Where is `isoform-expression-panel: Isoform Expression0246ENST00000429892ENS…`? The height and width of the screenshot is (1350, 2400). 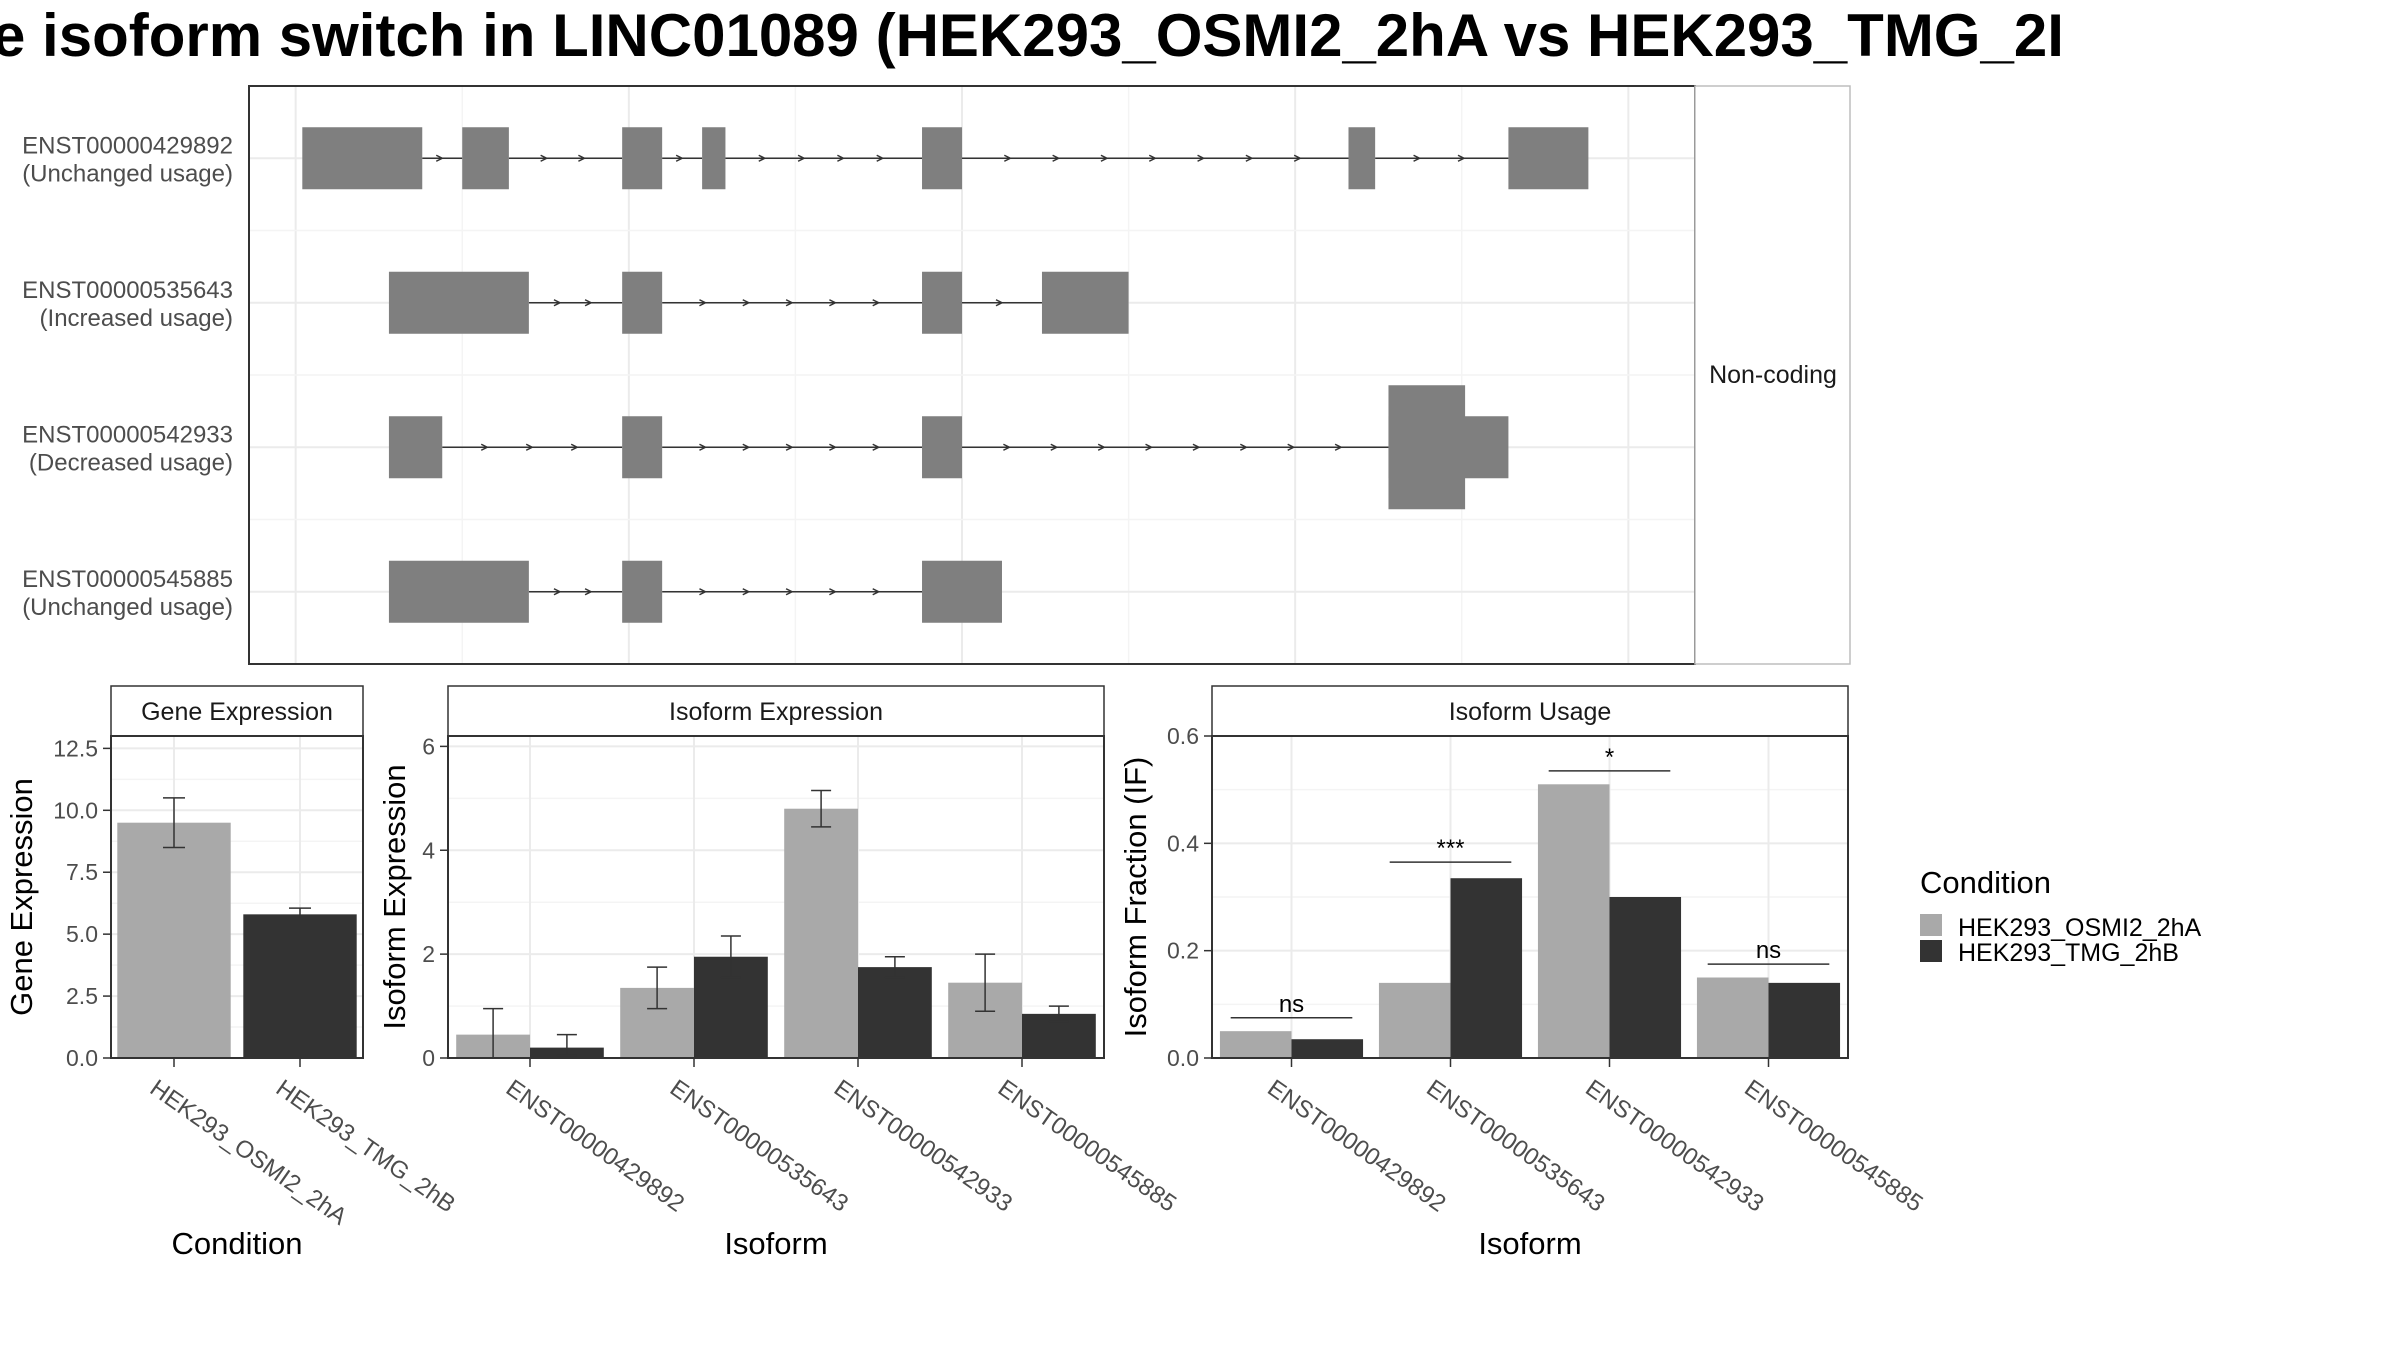 isoform-expression-panel: Isoform Expression0246ENST00000429892ENS… is located at coordinates (779, 973).